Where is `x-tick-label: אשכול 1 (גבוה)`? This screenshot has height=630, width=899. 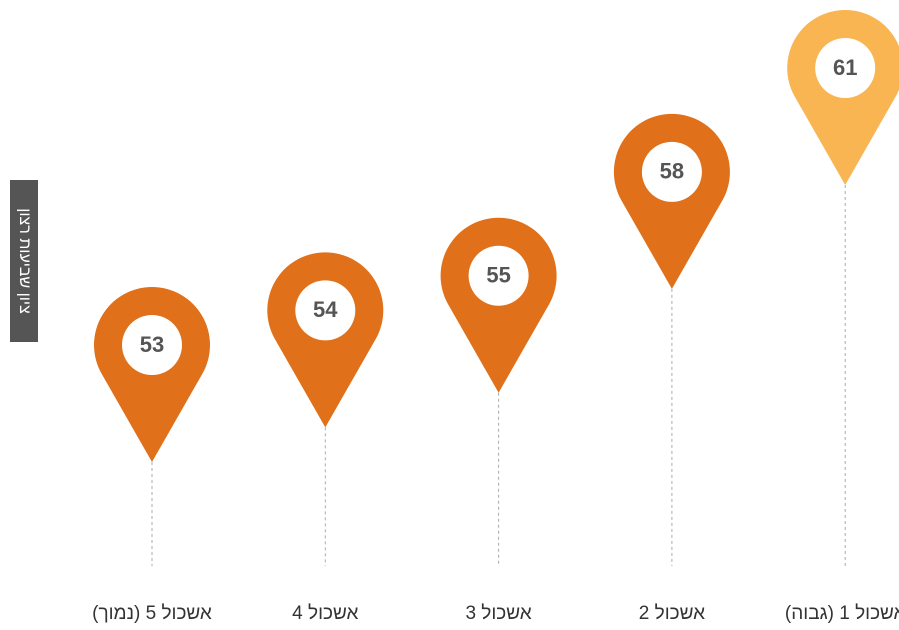 x-tick-label: אשכול 1 (גבוה) is located at coordinates (842, 613).